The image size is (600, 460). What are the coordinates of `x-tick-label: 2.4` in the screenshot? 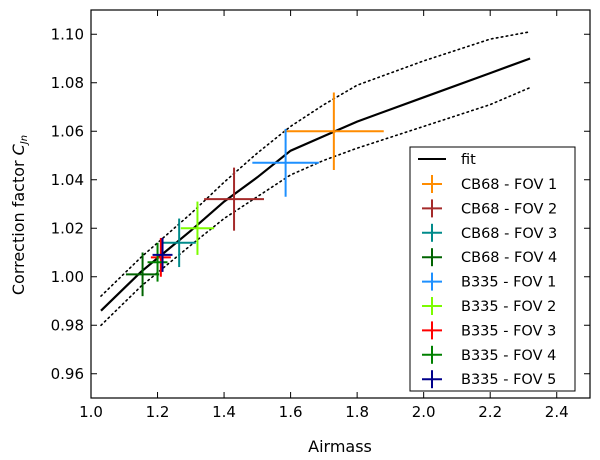 It's located at (557, 412).